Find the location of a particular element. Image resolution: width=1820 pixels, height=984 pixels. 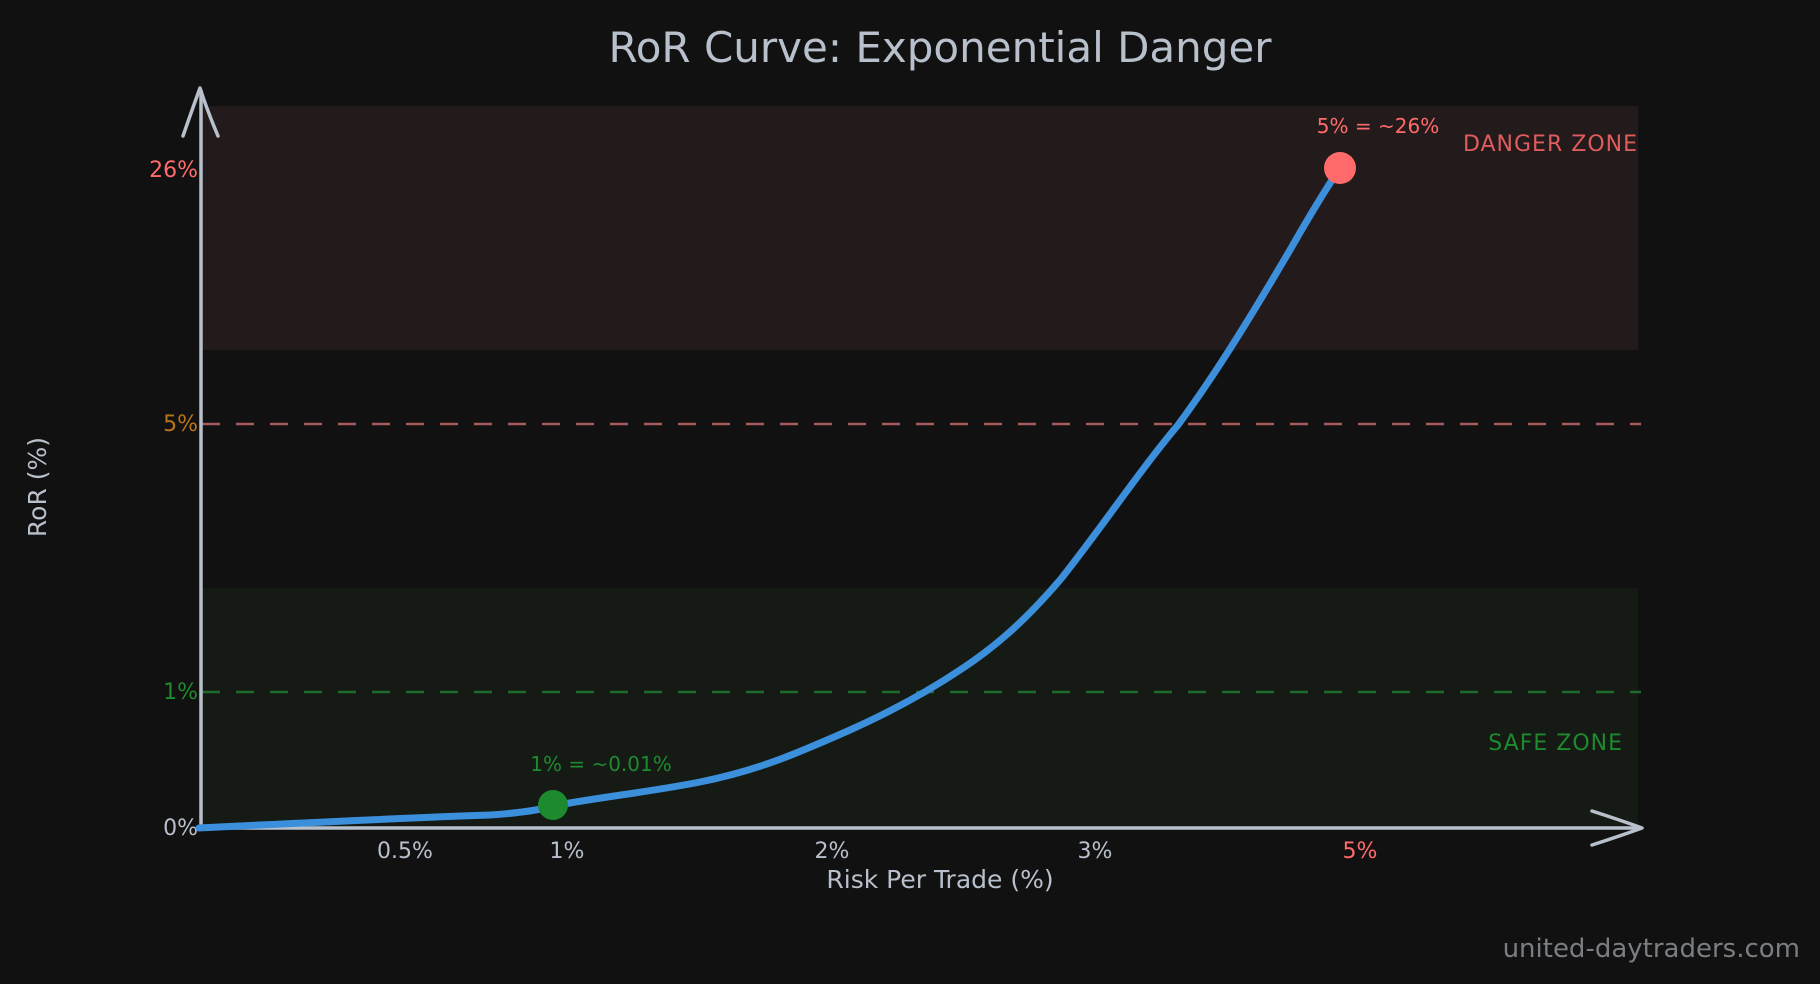

x-tick-1: 1% is located at coordinates (567, 851).